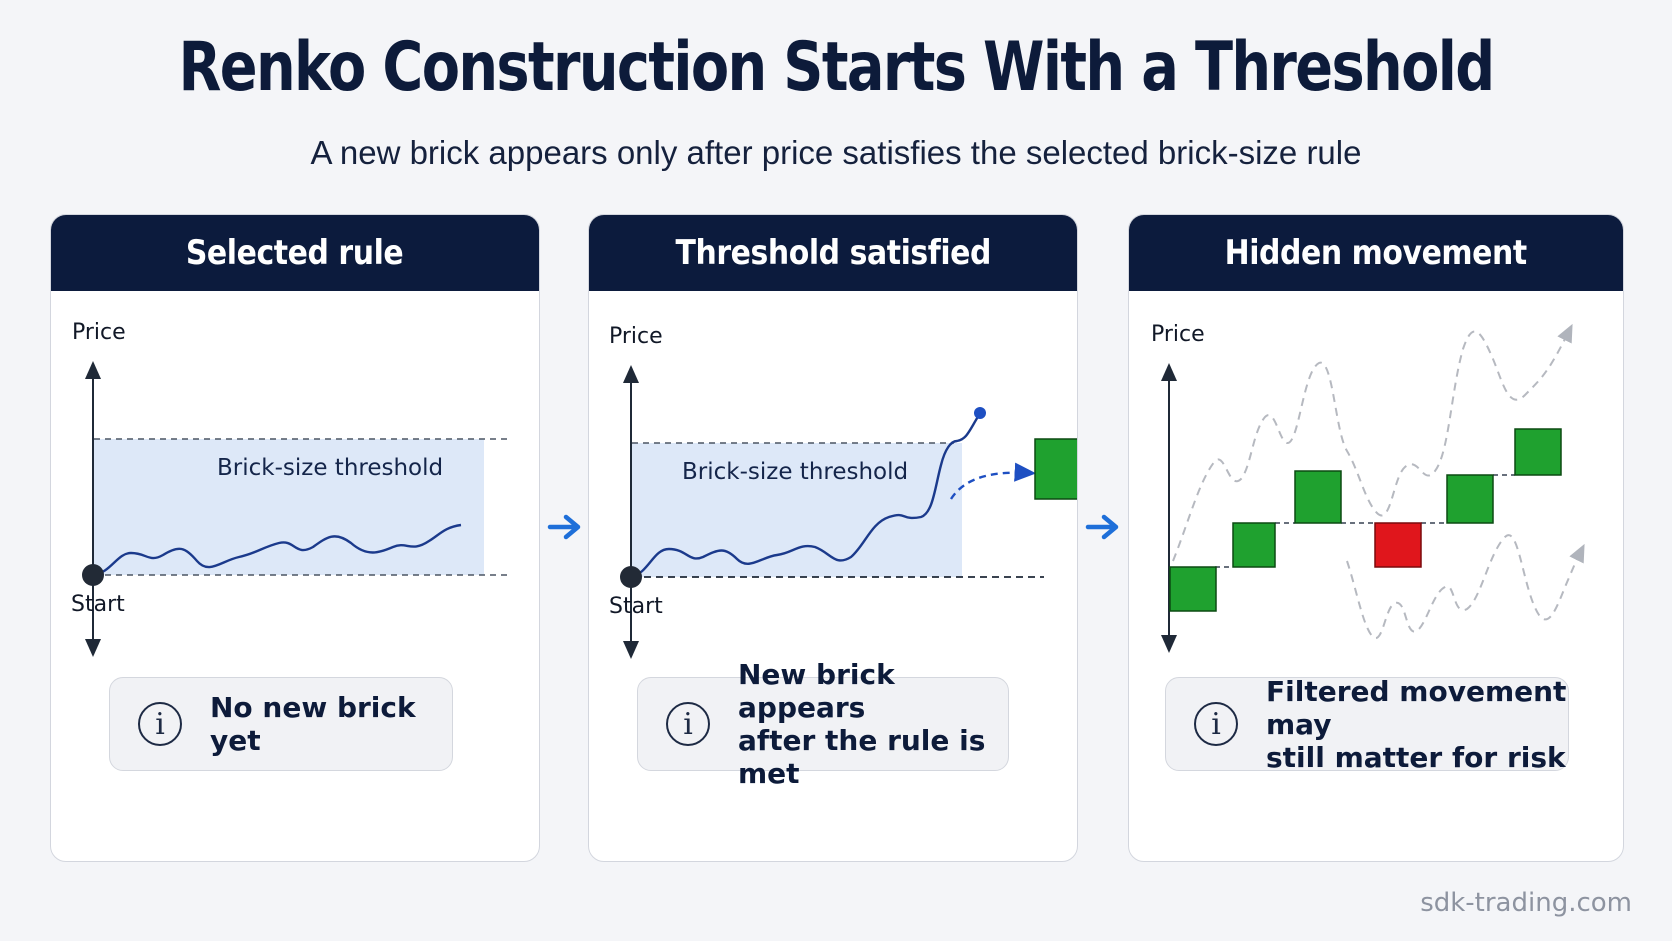  Describe the element at coordinates (1055, 469) in the screenshot. I see `new-brick` at that location.